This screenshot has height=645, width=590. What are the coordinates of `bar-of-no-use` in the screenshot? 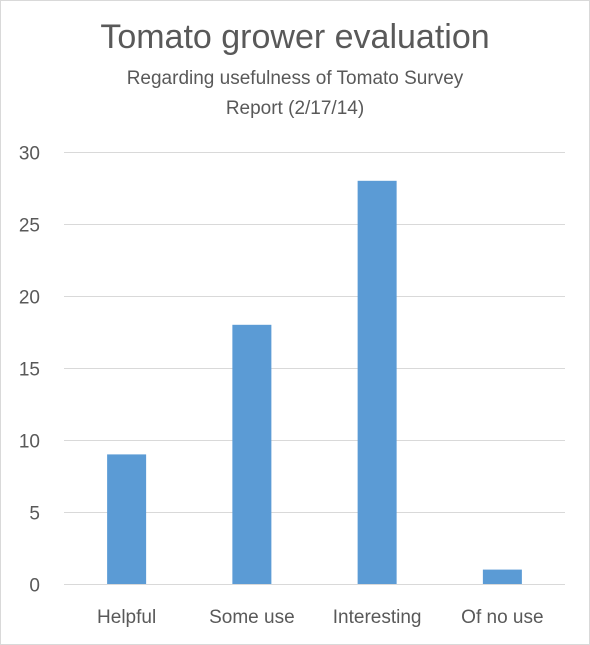 It's located at (502, 576).